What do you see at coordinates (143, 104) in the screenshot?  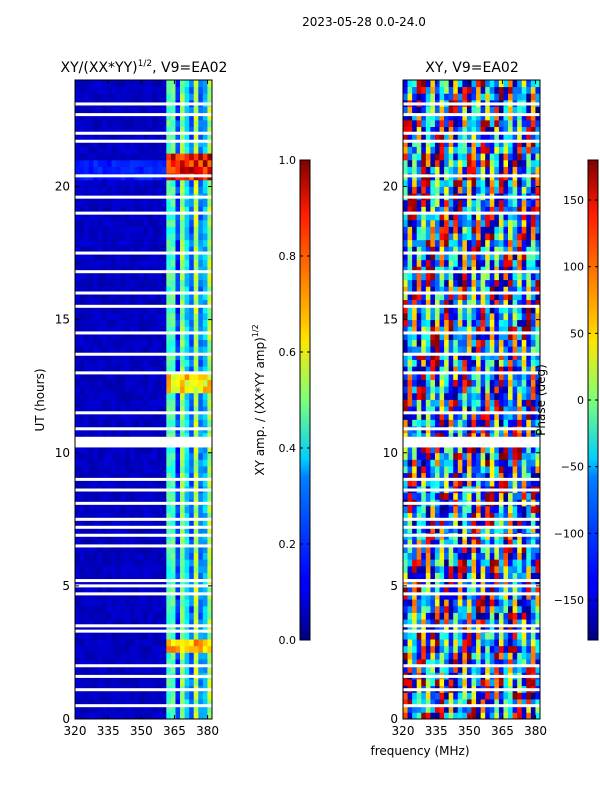 I see `flagged-interval` at bounding box center [143, 104].